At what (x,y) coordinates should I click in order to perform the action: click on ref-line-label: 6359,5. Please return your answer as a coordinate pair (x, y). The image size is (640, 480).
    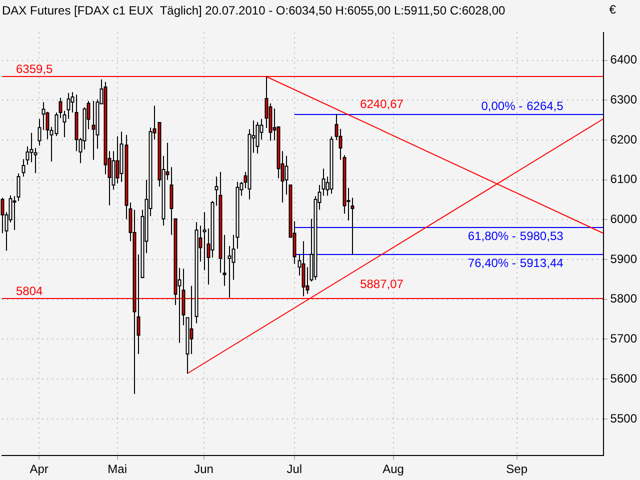
    Looking at the image, I should click on (35, 69).